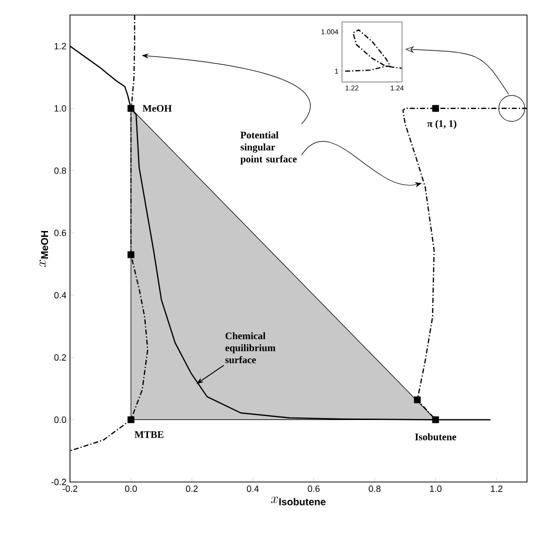 This screenshot has height=535, width=537. I want to click on x-tick-label: 0.8, so click(374, 489).